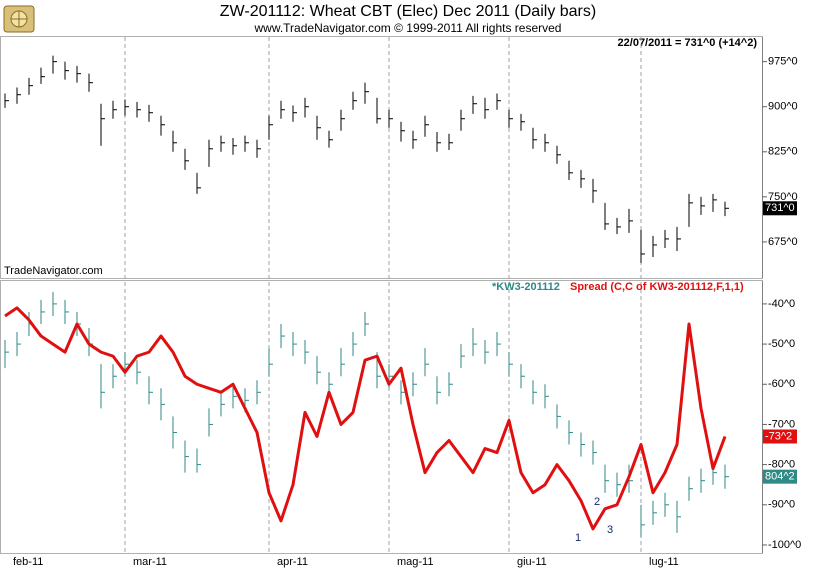 The image size is (816, 571). What do you see at coordinates (781, 465) in the screenshot?
I see `y-tick-label: -80^0` at bounding box center [781, 465].